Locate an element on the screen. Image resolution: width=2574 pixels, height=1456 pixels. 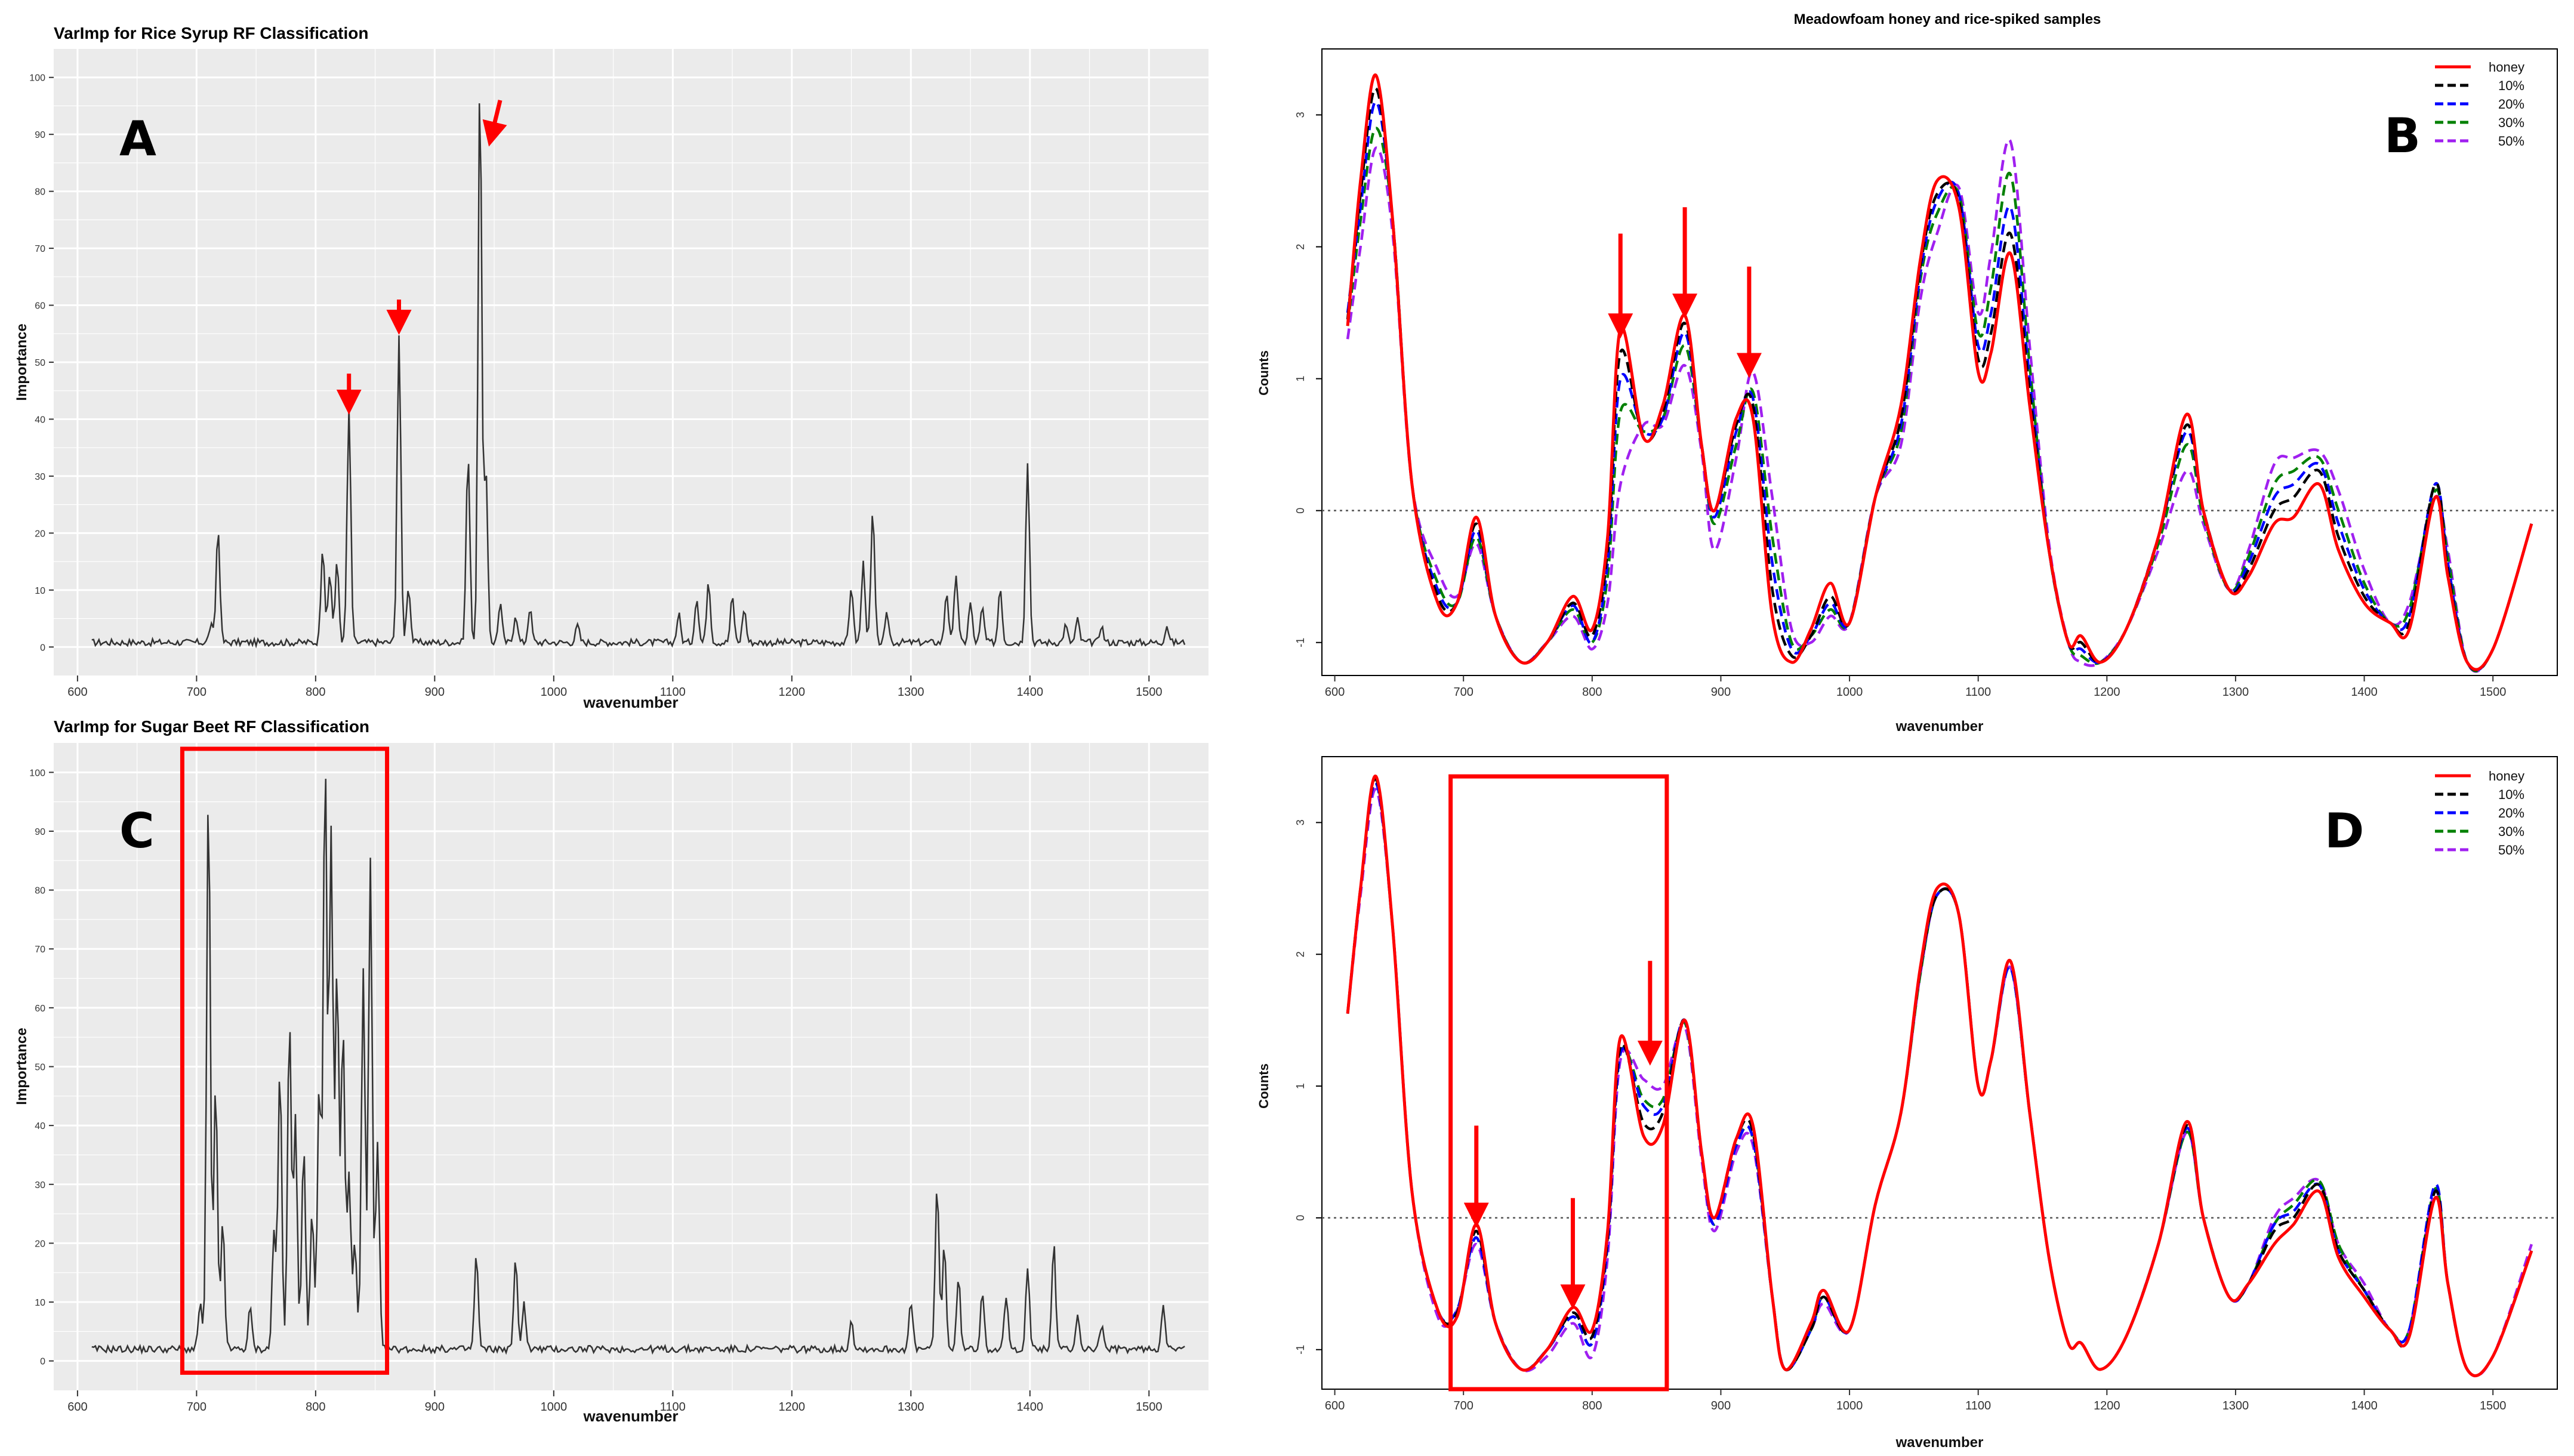
y-tick-label: 60 is located at coordinates (40, 1009).